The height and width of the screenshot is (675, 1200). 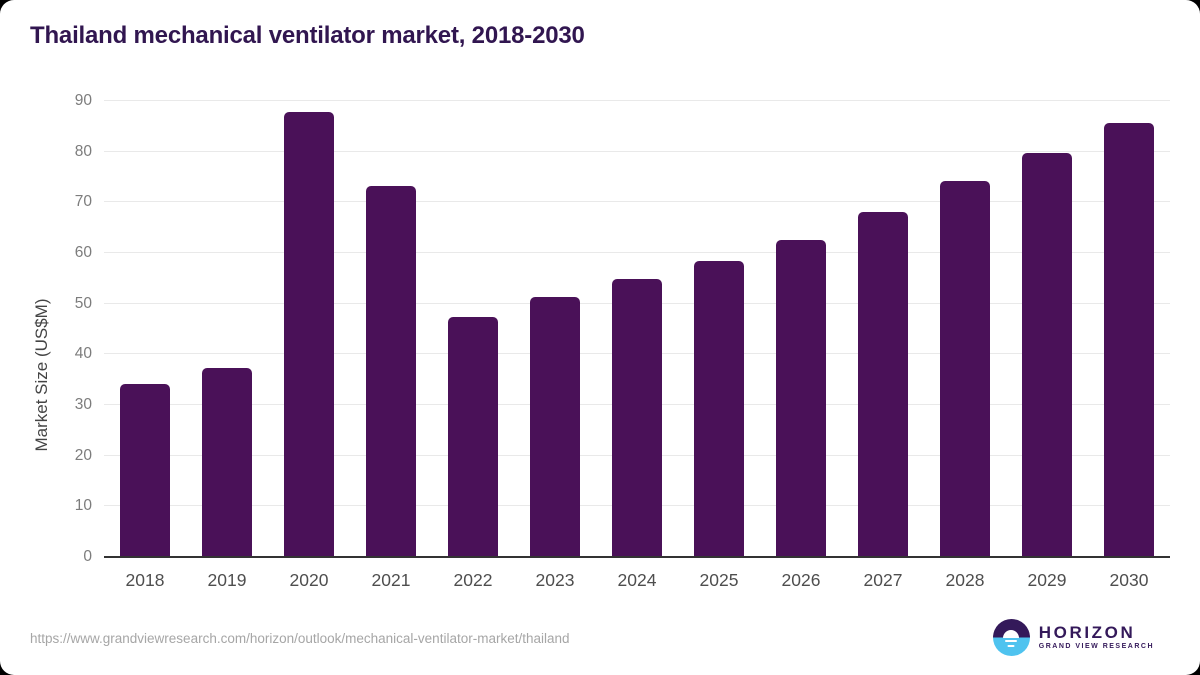 I want to click on bar-2025, so click(x=719, y=409).